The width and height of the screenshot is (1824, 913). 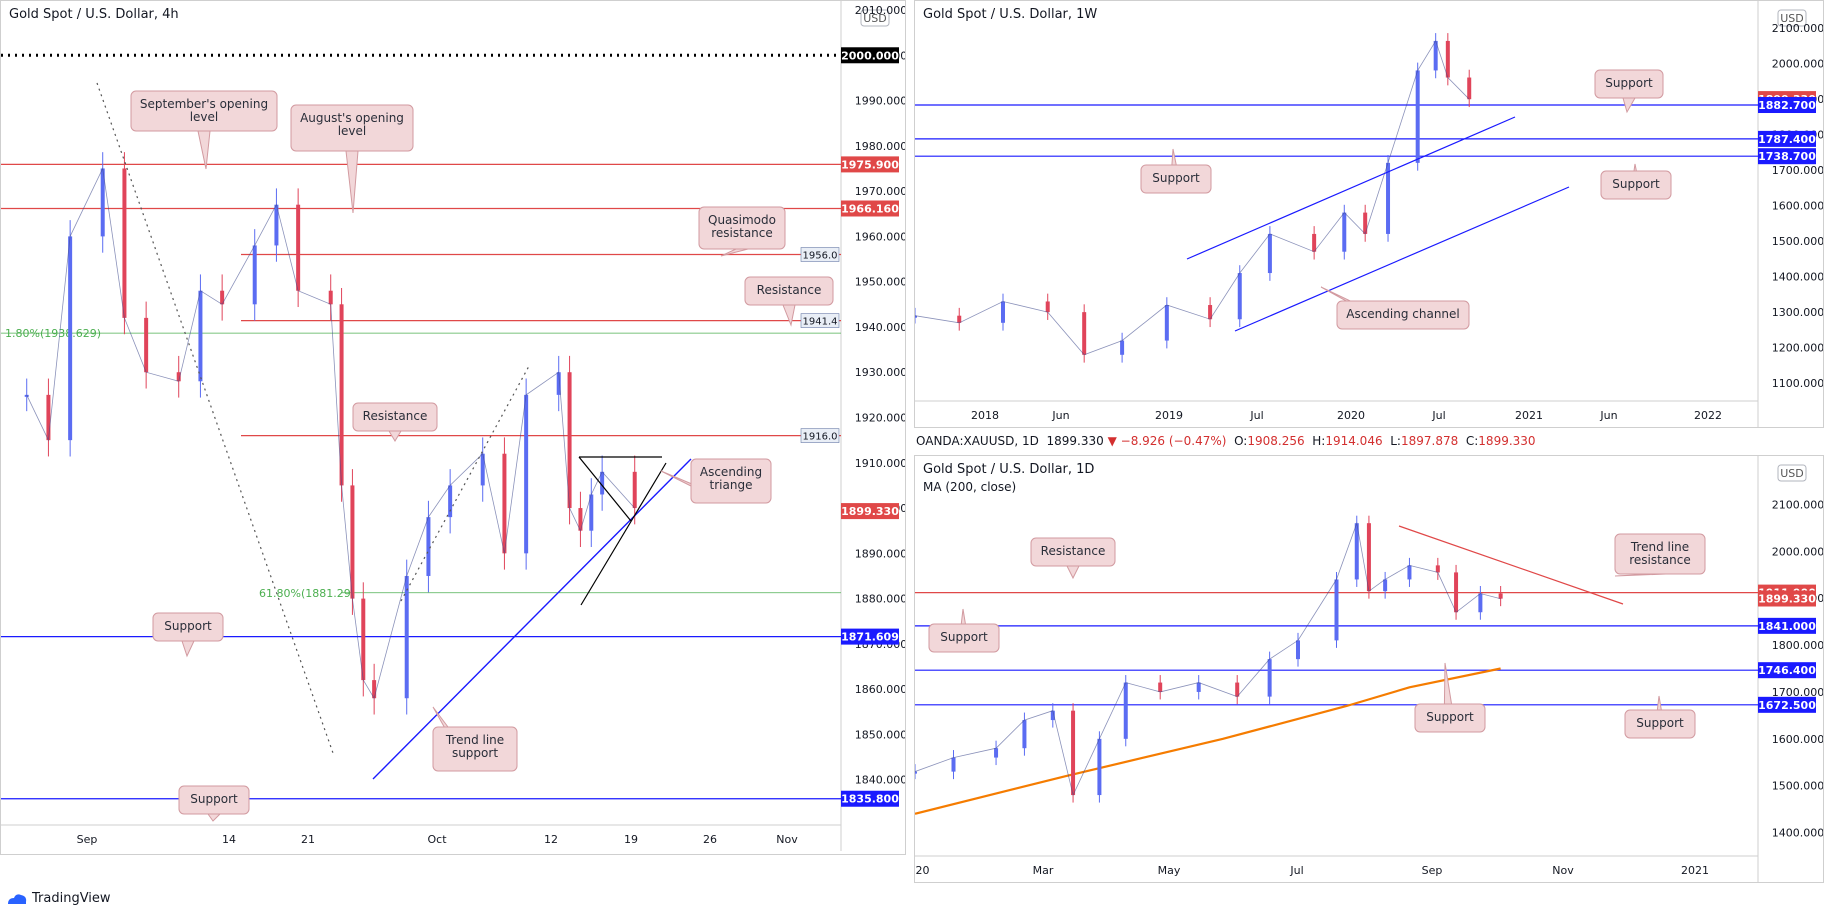 What do you see at coordinates (1507, 441) in the screenshot?
I see `close-value: 1899.330` at bounding box center [1507, 441].